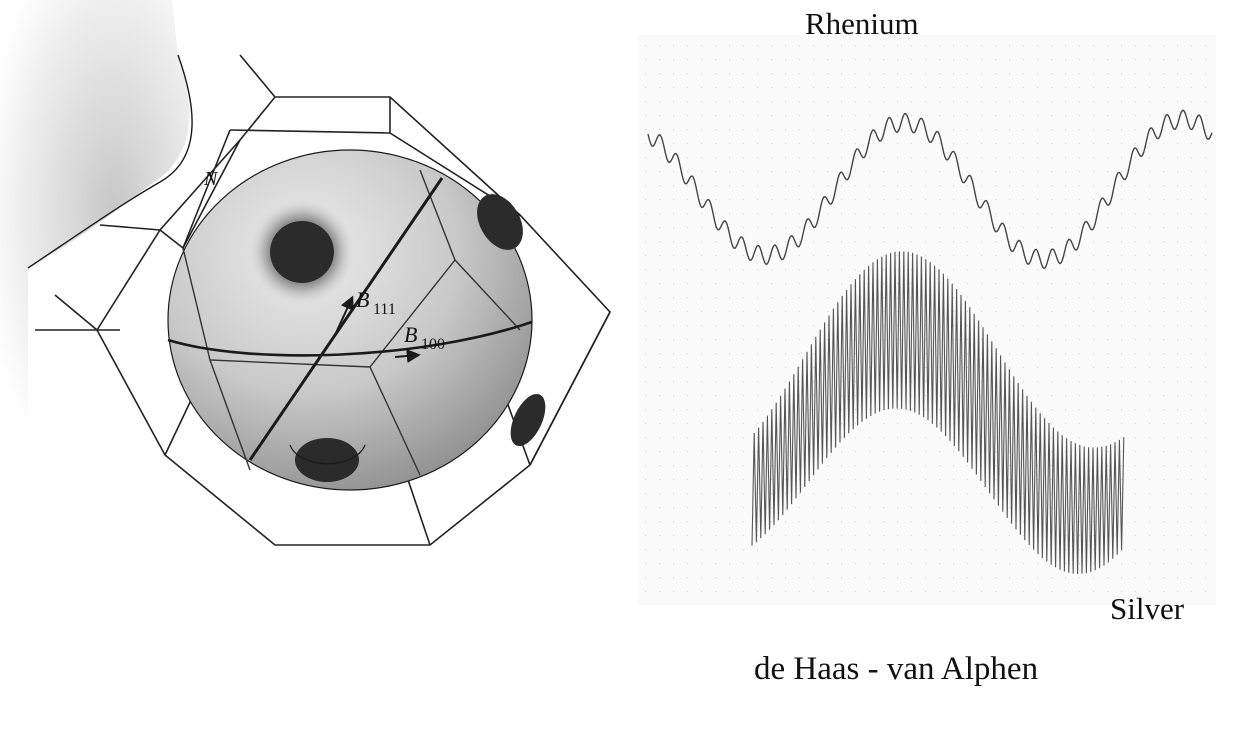 This screenshot has height=753, width=1247. What do you see at coordinates (938, 413) in the screenshot?
I see `silver-oscillation-trace` at bounding box center [938, 413].